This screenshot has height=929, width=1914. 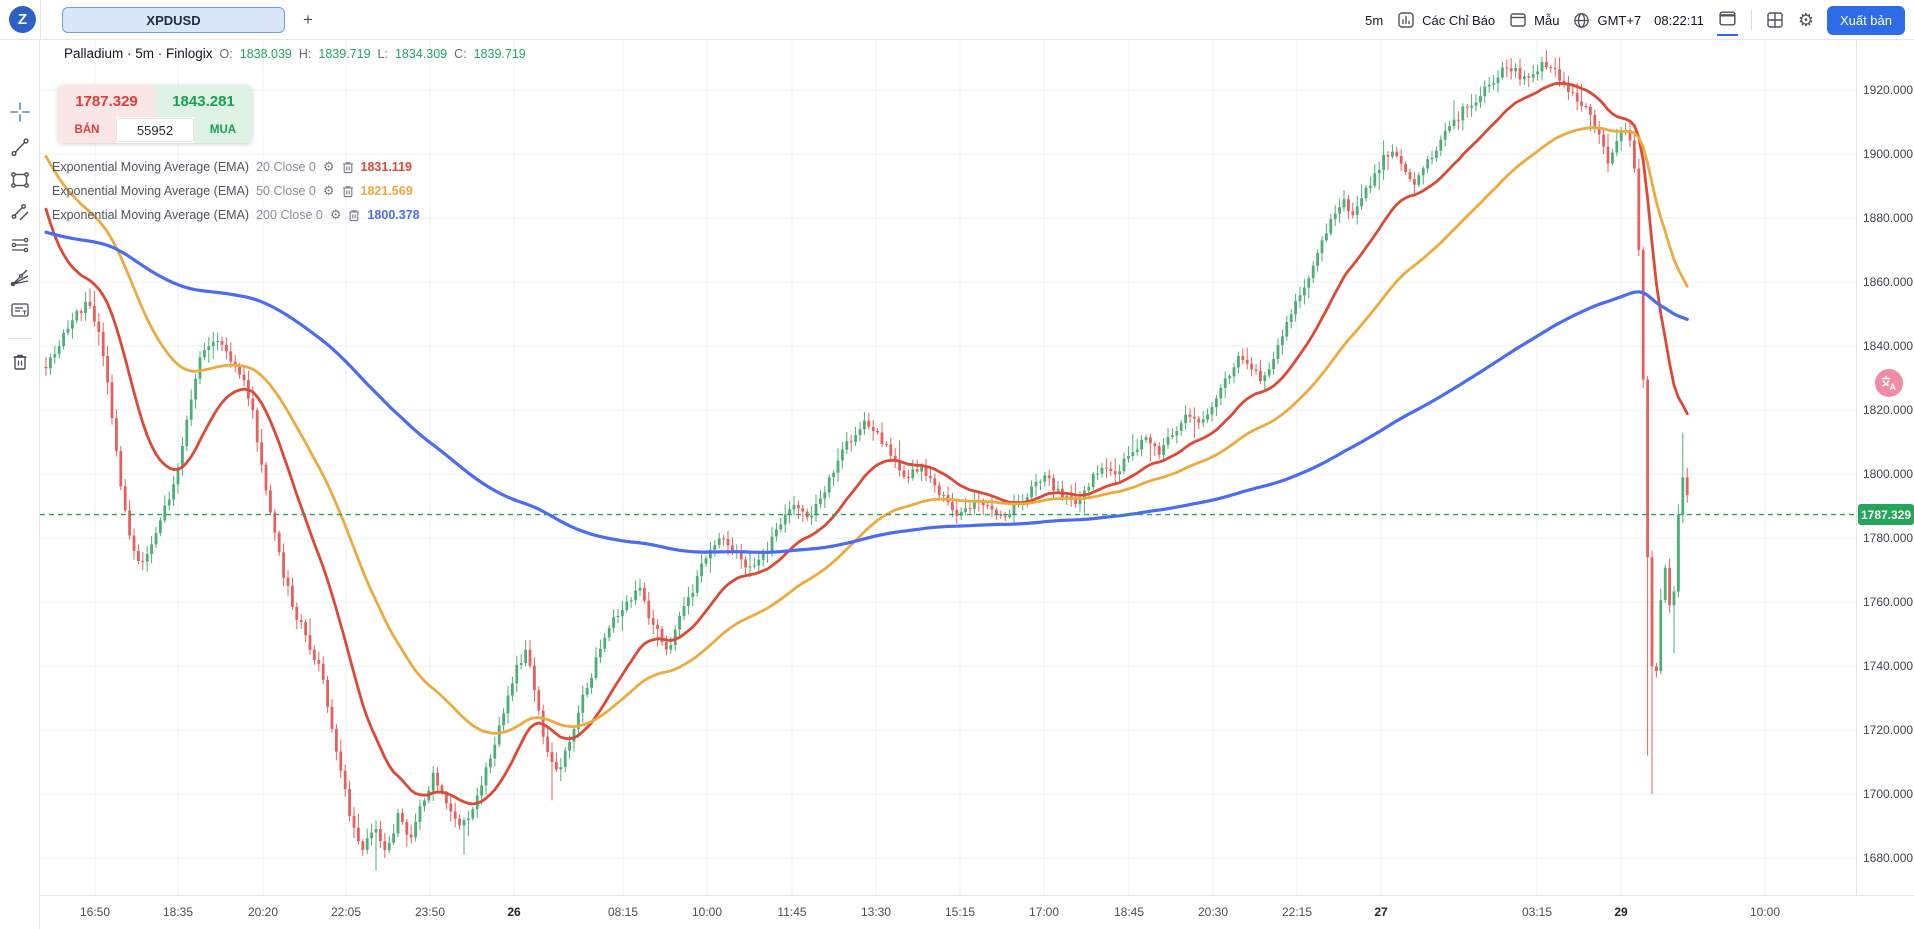 What do you see at coordinates (20, 147) in the screenshot?
I see `trend-line-tool-icon` at bounding box center [20, 147].